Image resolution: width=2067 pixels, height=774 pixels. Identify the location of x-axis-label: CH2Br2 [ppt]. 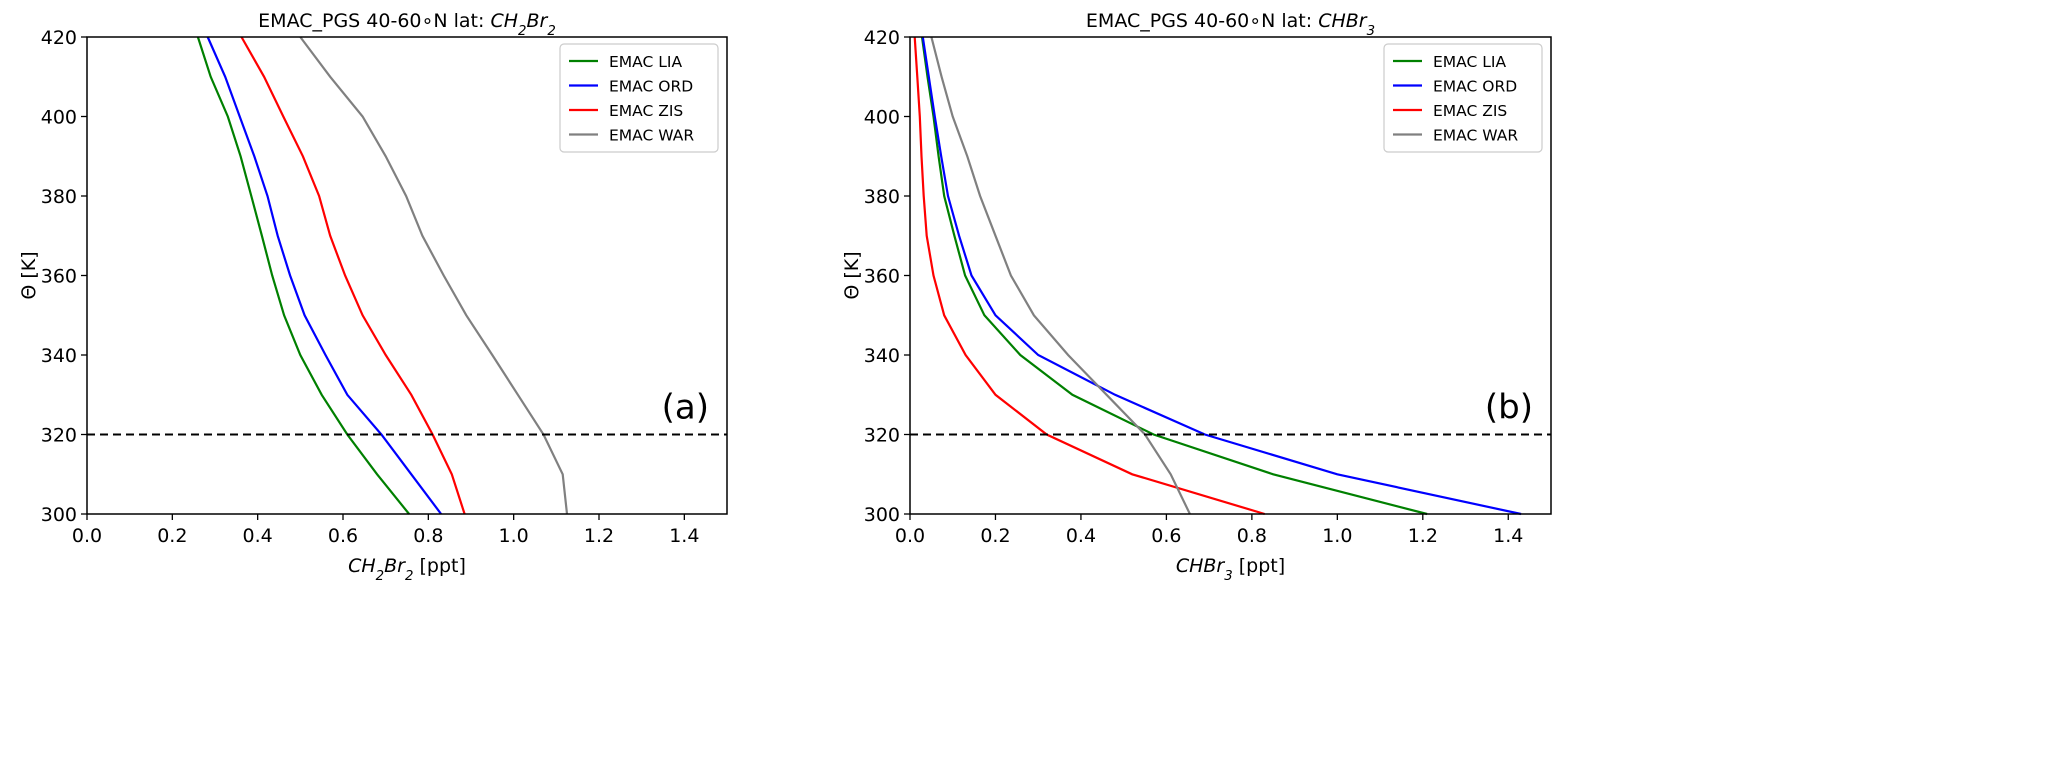
(407, 569).